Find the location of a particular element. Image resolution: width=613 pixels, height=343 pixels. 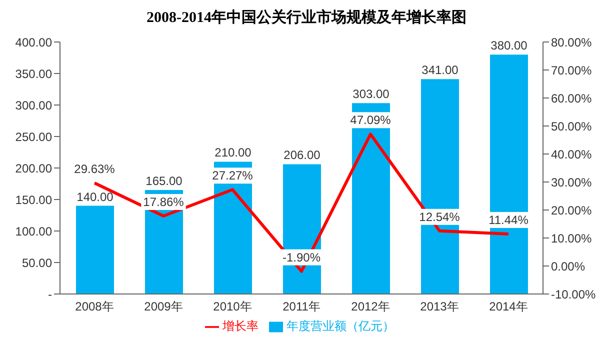

y2-tick-label: -10.00% is located at coordinates (573, 294).